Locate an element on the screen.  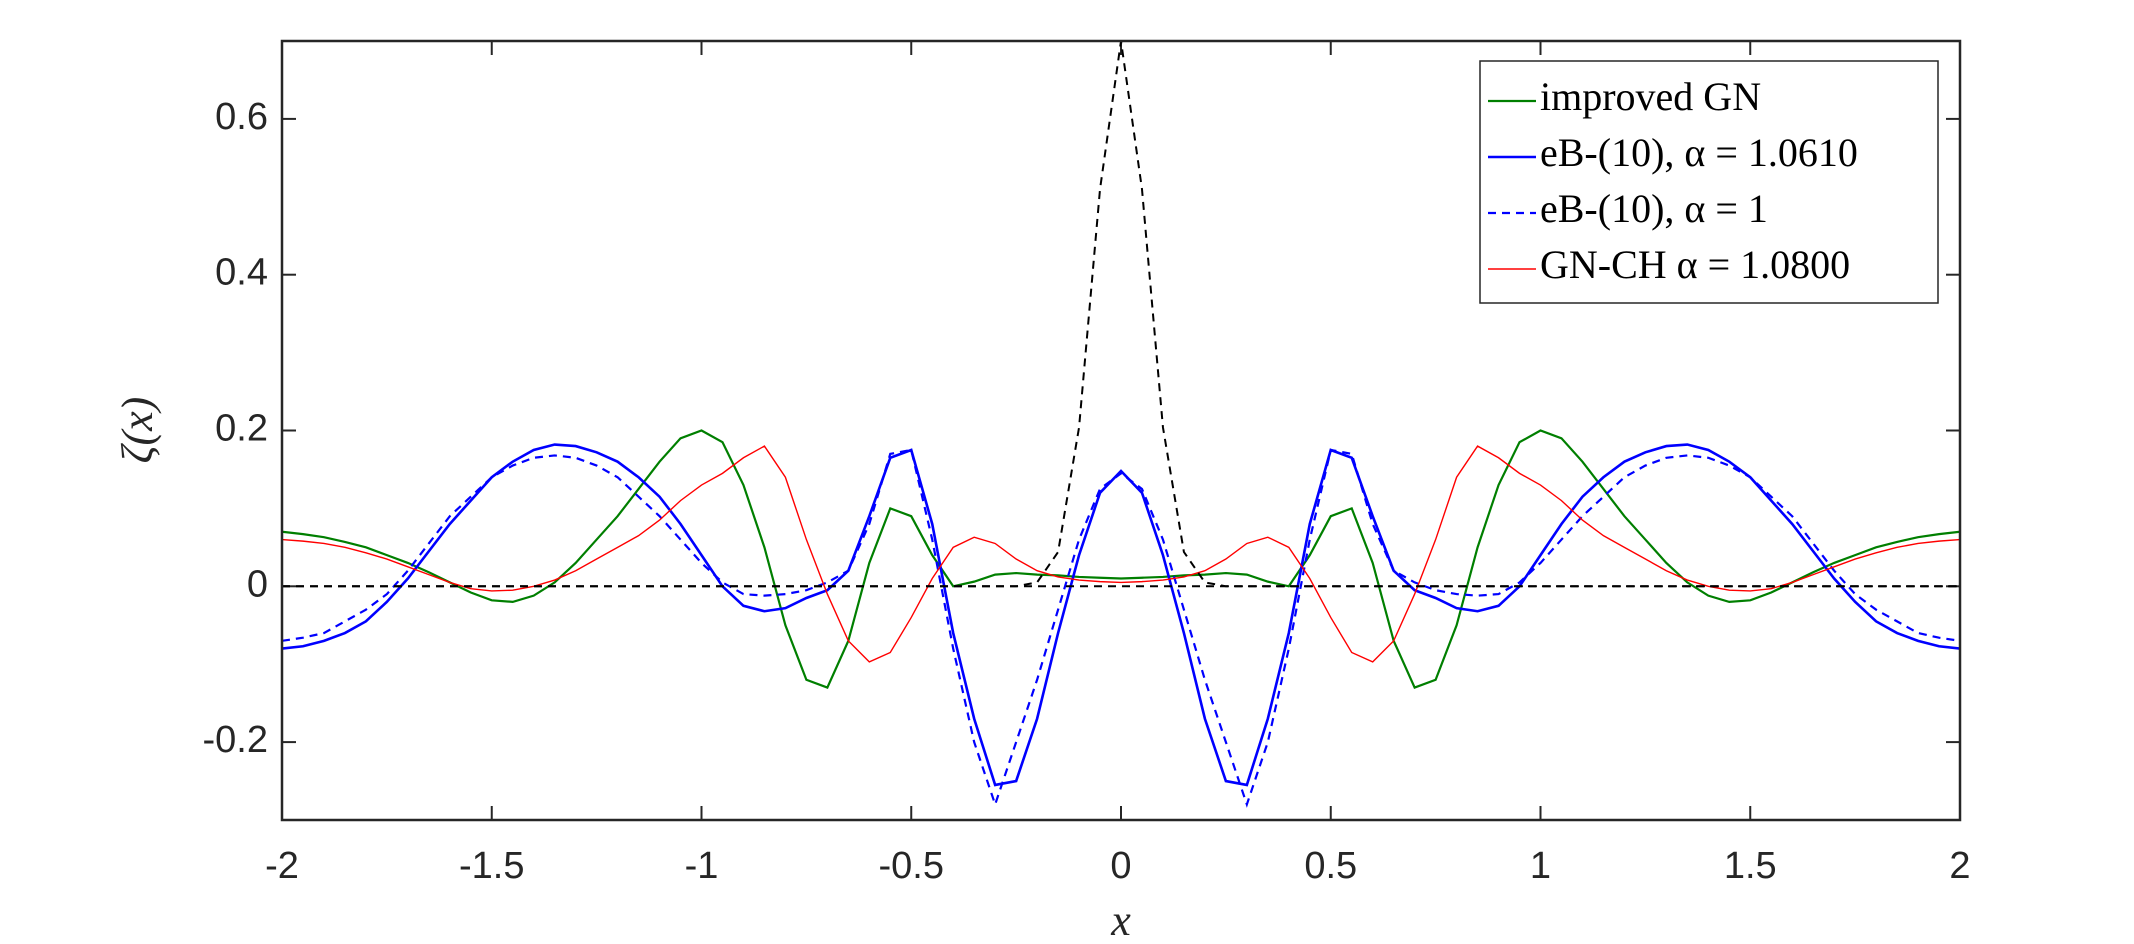
x-tick-label: 0 is located at coordinates (1120, 866).